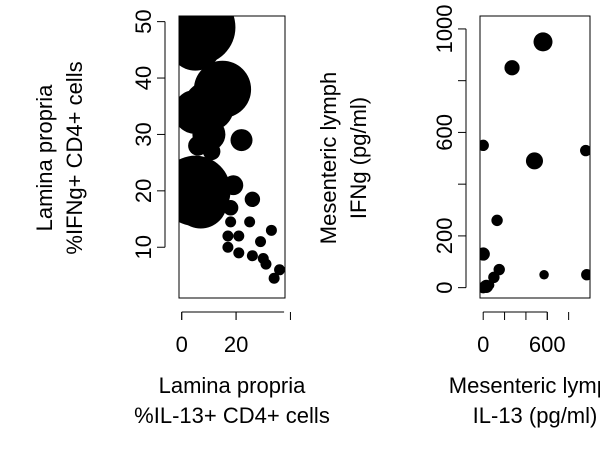 Image resolution: width=600 pixels, height=450 pixels. What do you see at coordinates (444, 288) in the screenshot?
I see `y-tick-label: 0` at bounding box center [444, 288].